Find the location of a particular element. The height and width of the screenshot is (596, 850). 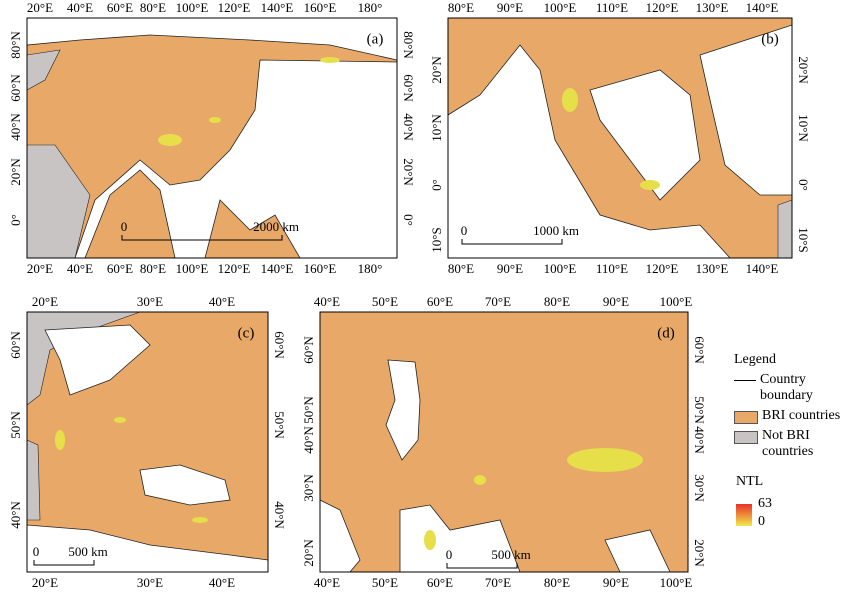

legend-title: Legend is located at coordinates (755, 359).